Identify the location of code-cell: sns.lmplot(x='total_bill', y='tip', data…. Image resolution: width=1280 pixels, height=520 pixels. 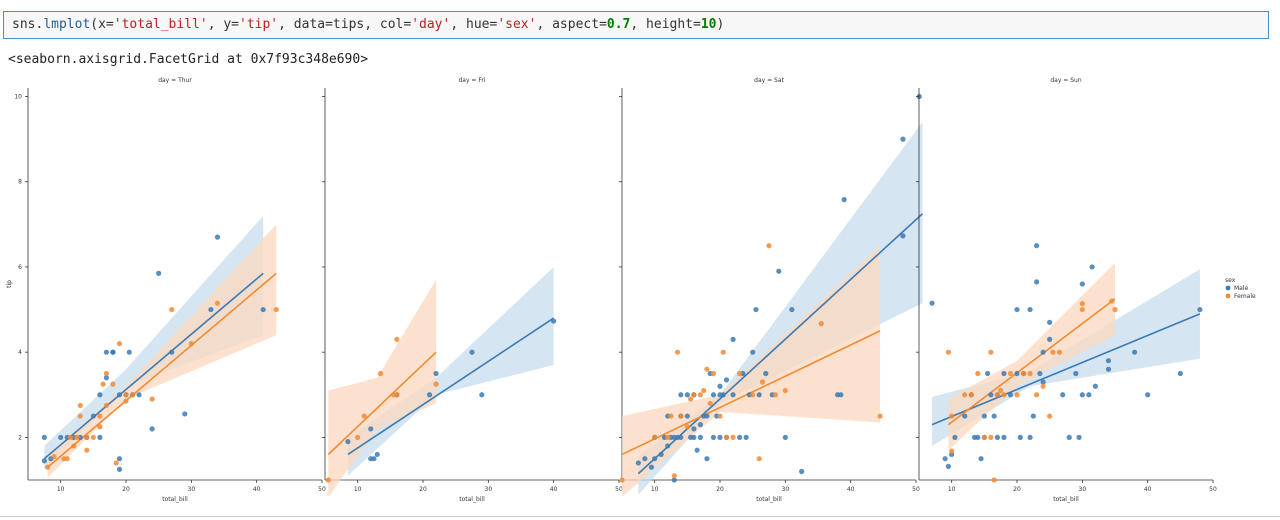
(636, 25).